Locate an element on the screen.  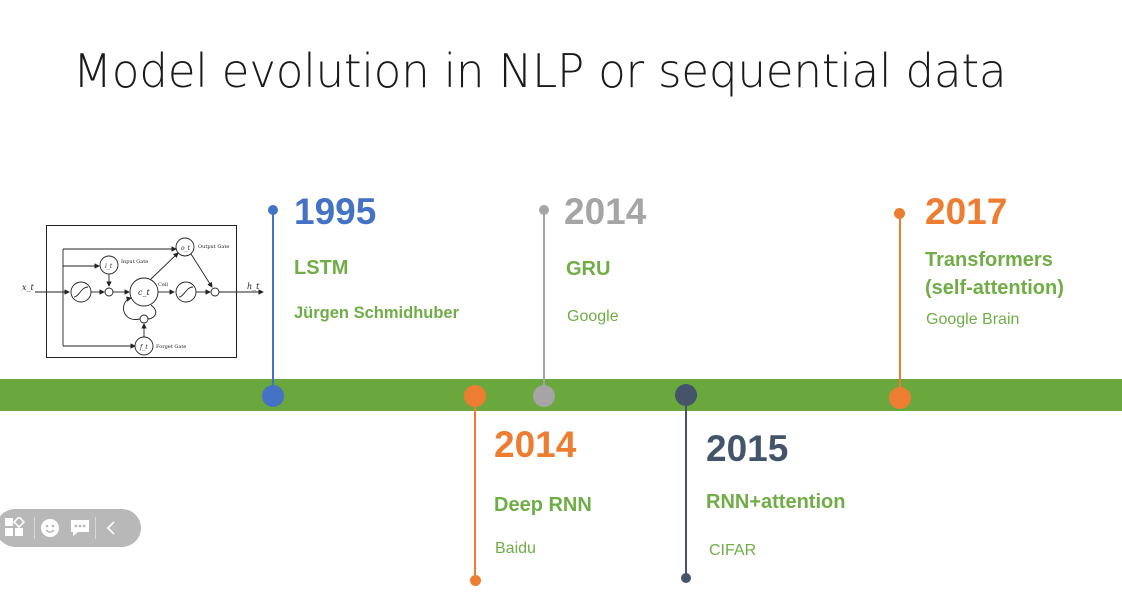
chevron-left-icon is located at coordinates (110, 528).